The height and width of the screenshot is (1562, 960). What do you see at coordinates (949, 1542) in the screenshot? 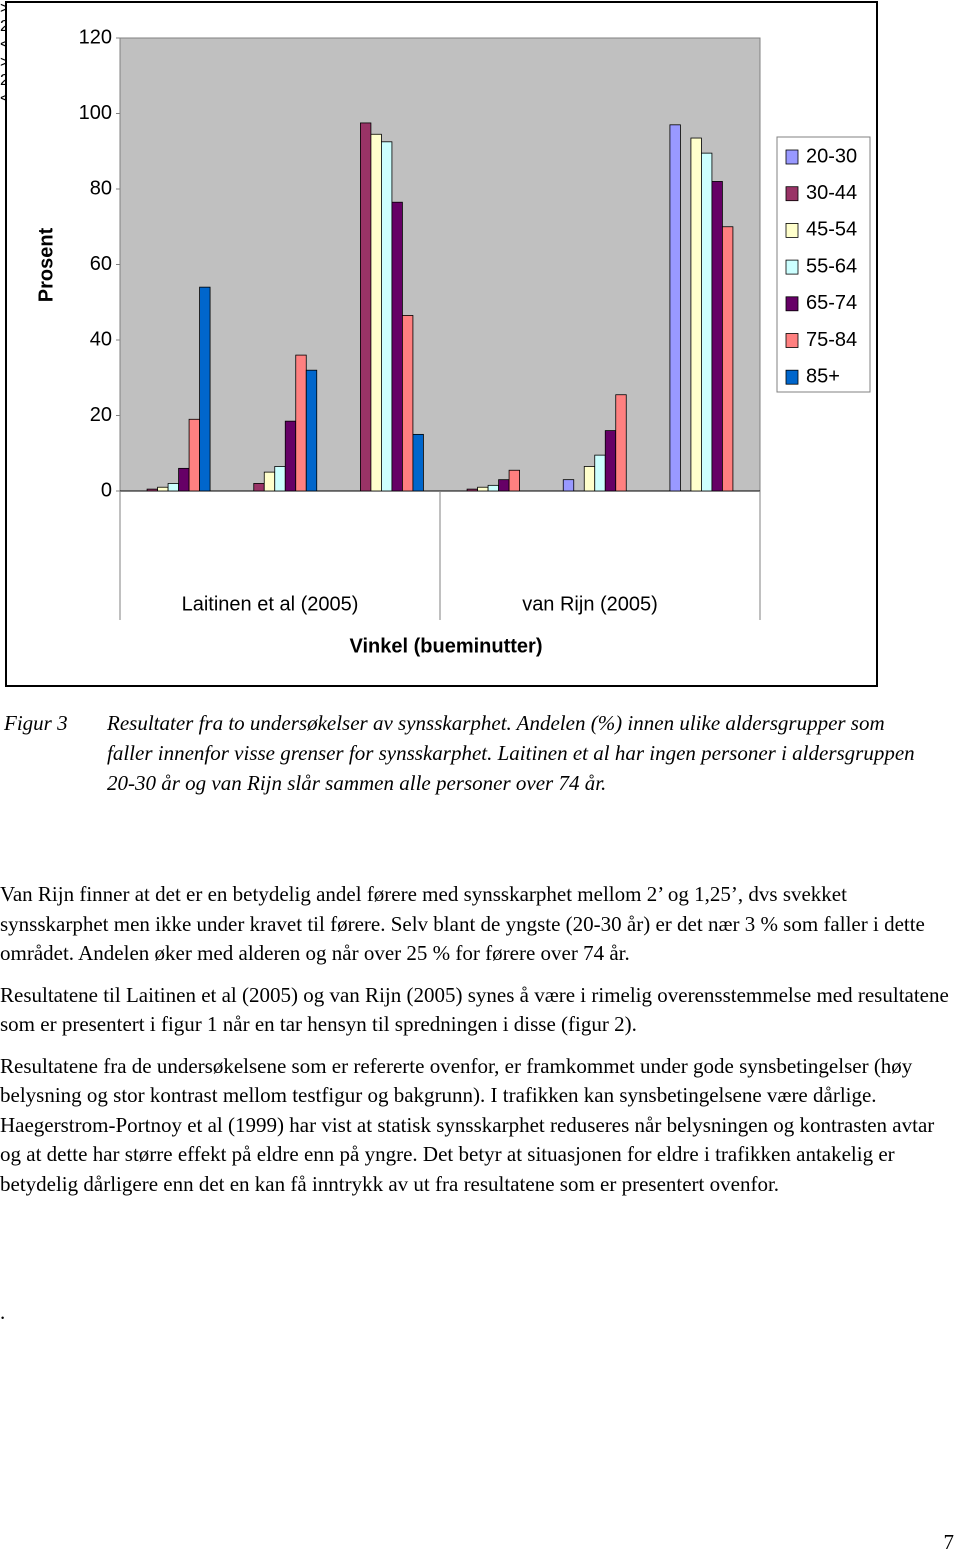
I see `page-number: 7` at bounding box center [949, 1542].